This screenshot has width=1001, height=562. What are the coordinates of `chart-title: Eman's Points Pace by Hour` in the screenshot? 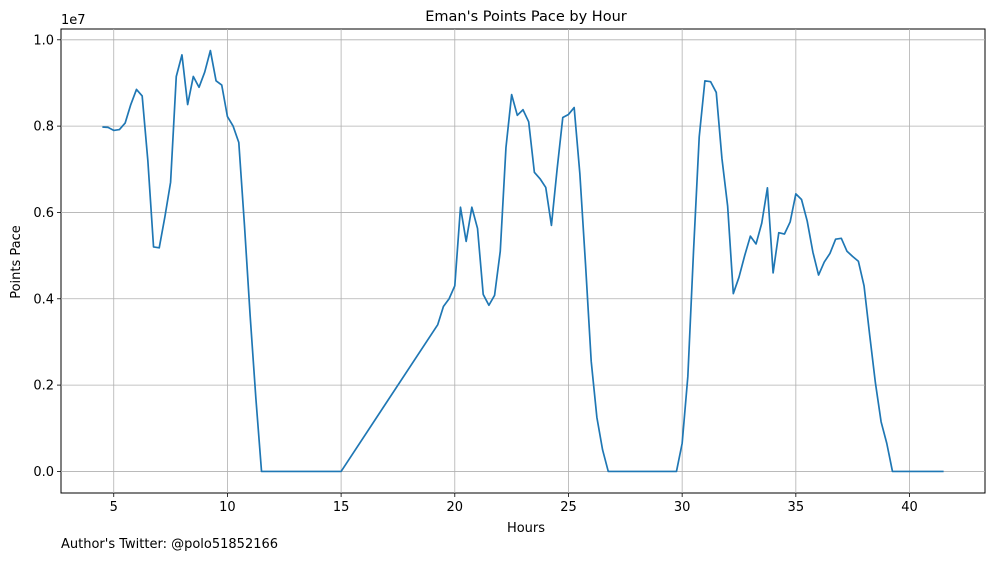 It's located at (526, 17).